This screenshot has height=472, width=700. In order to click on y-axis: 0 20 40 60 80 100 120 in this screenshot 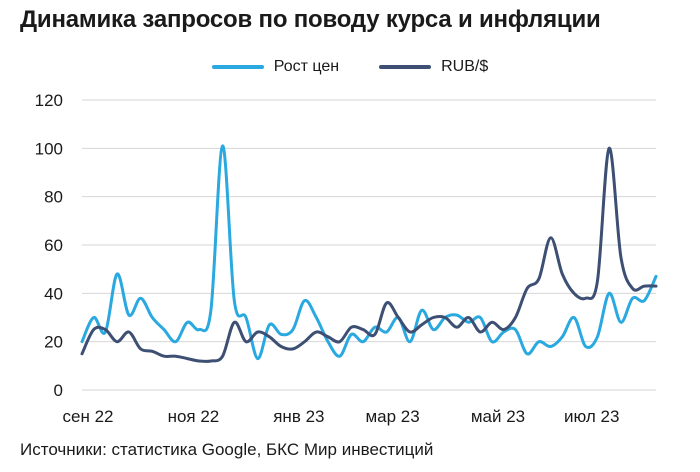, I will do `click(49, 245)`.